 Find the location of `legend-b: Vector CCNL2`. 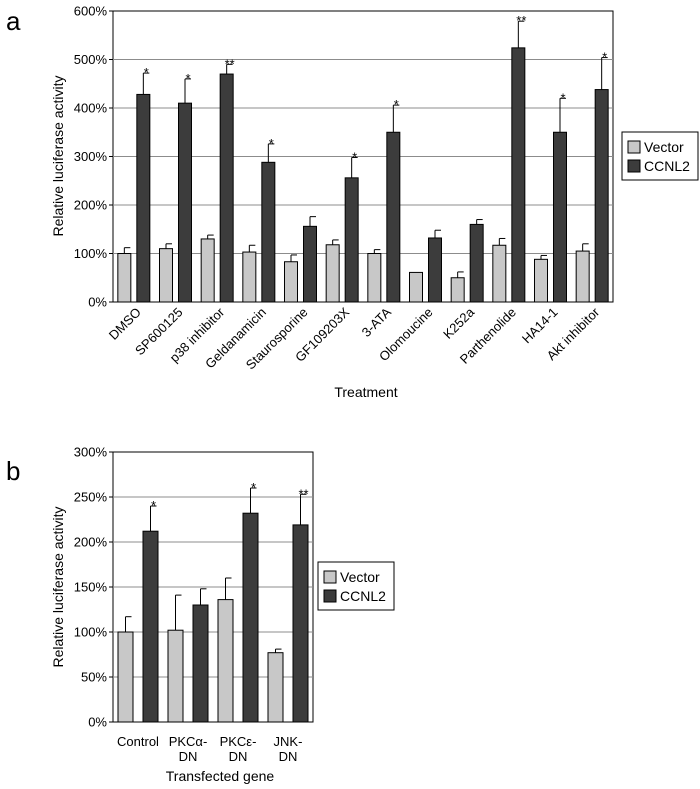

legend-b: Vector CCNL2 is located at coordinates (356, 586).